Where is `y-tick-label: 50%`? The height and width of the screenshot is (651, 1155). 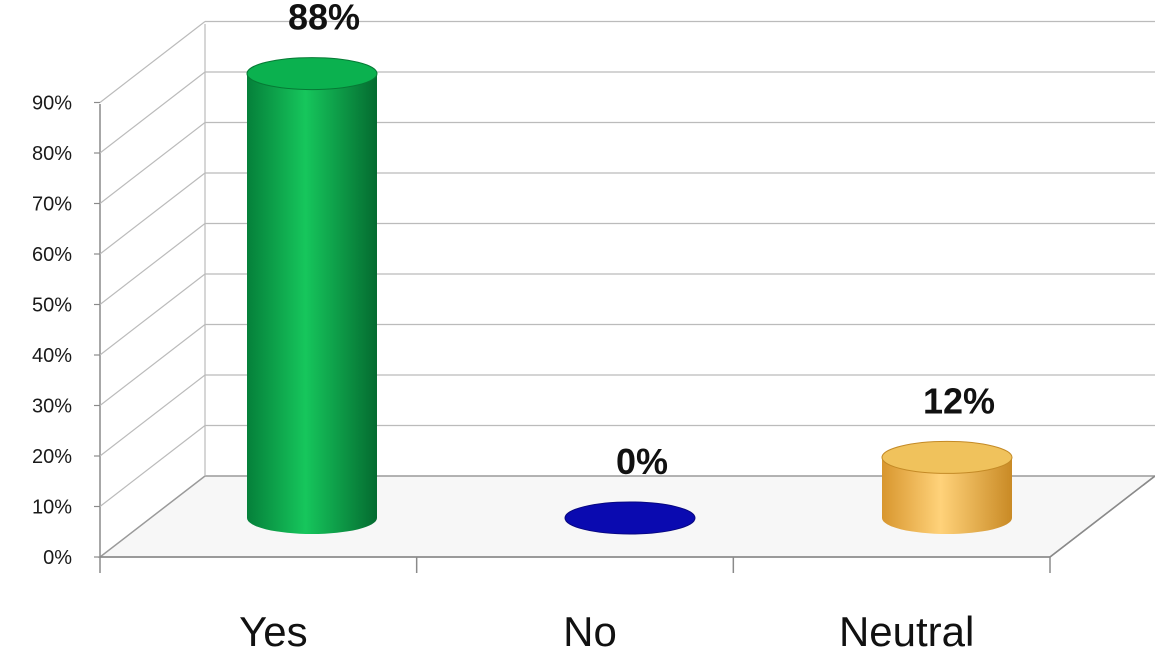
y-tick-label: 50% is located at coordinates (52, 306).